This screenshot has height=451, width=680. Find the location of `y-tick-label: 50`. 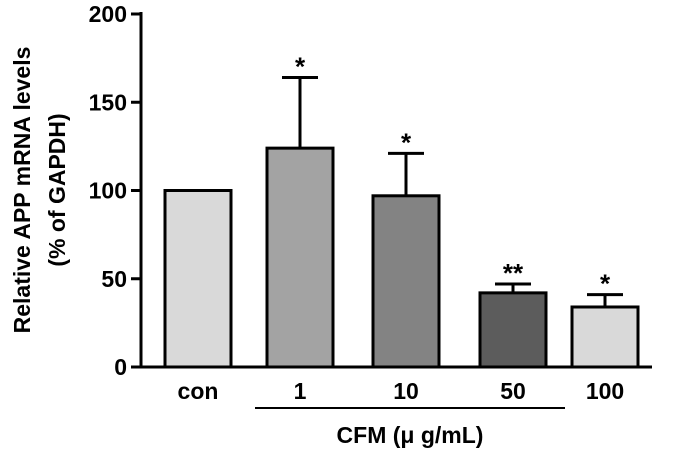

y-tick-label: 50 is located at coordinates (114, 279).